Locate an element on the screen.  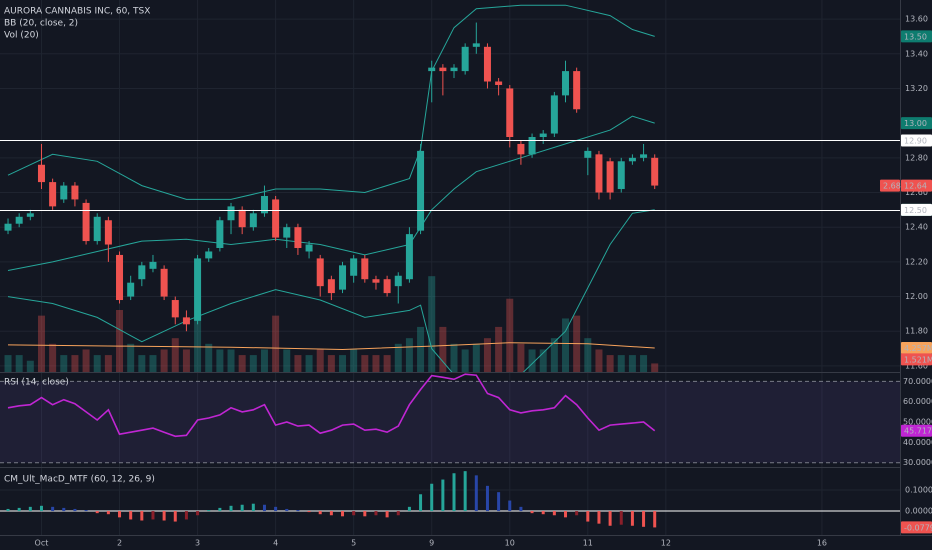
rsi-band is located at coordinates (450, 422).